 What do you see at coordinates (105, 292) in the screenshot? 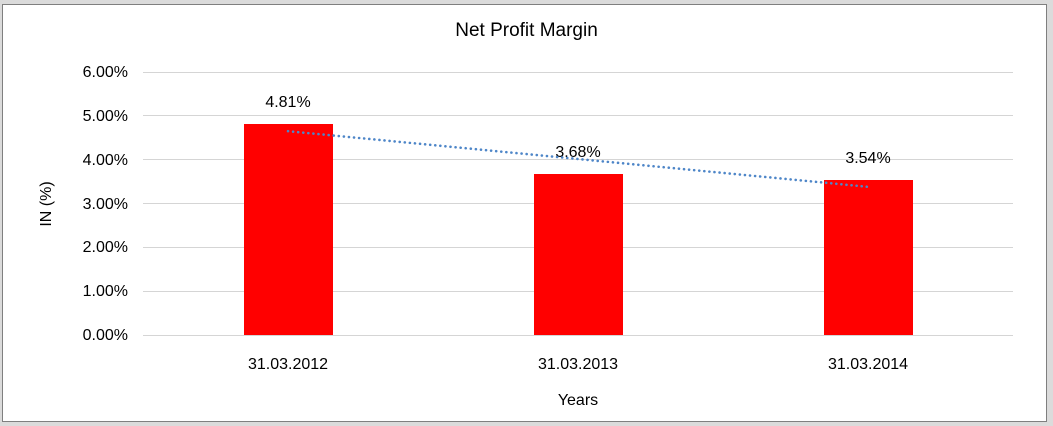
I see `y-tick-label: 1.00%` at bounding box center [105, 292].